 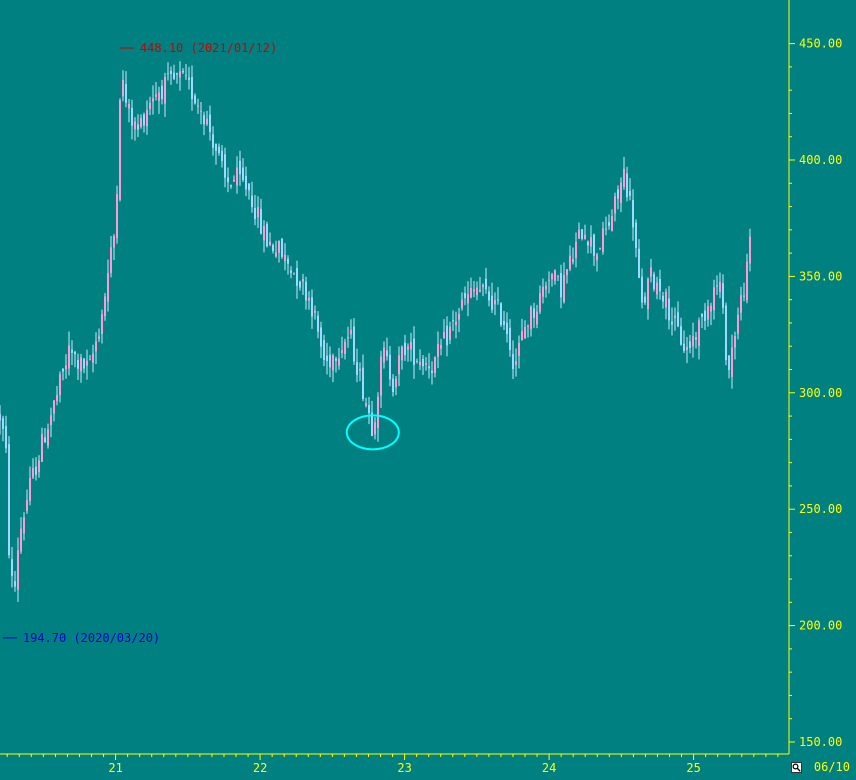 I want to click on magnifier-icon, so click(x=796, y=767).